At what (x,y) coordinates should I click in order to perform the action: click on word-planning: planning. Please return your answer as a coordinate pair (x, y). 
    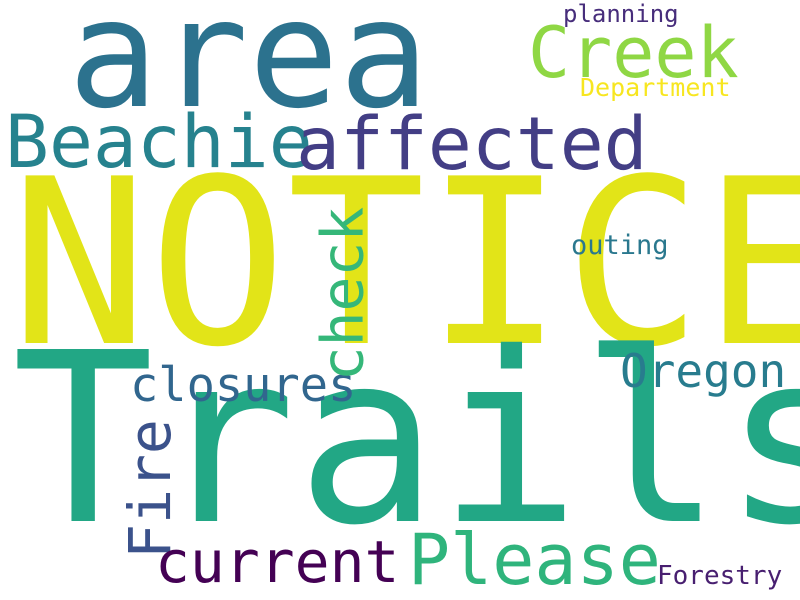
    Looking at the image, I should click on (621, 14).